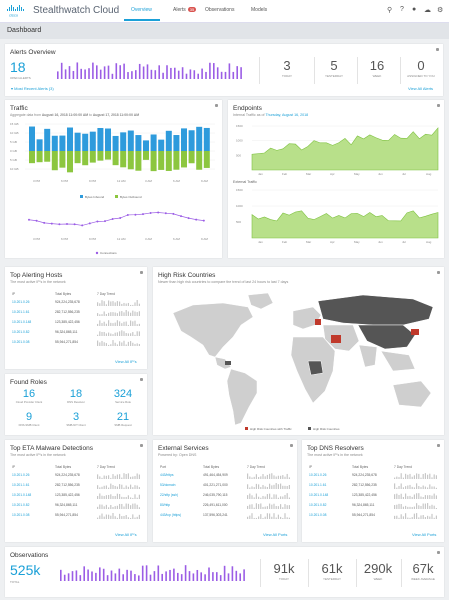 The image size is (449, 600). Describe the element at coordinates (226, 497) in the screenshot. I see `table-row: 22/sftp (ssh) 246,035,790,115` at that location.